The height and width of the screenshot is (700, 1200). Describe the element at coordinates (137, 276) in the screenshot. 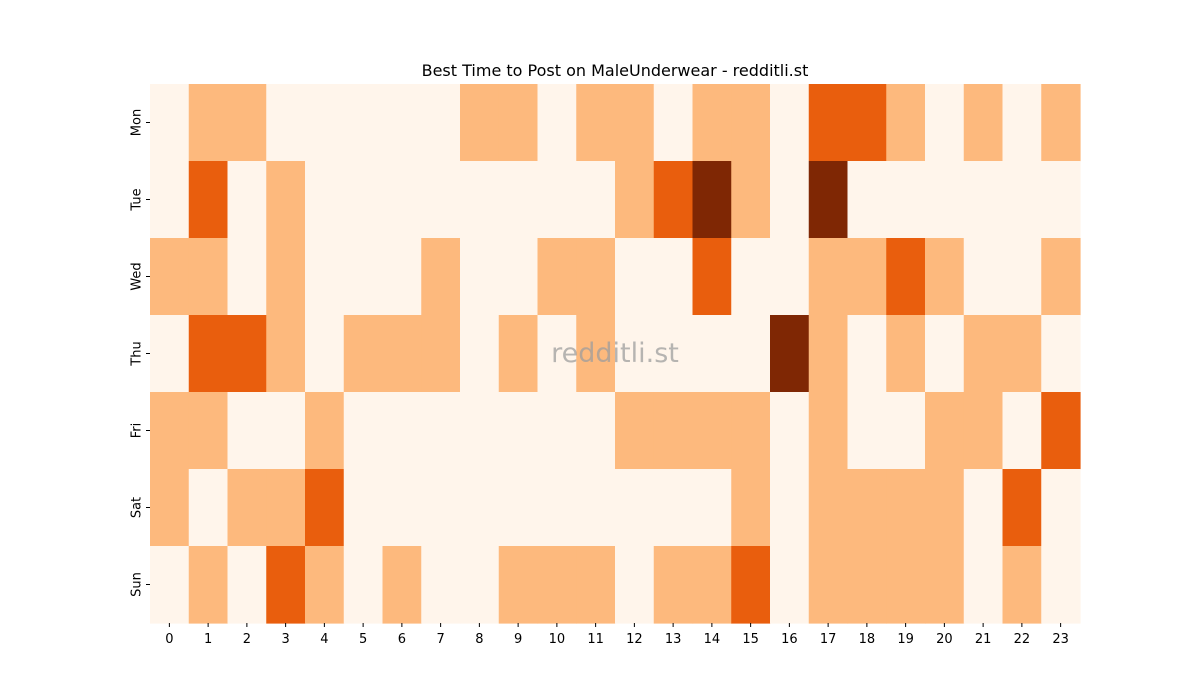

I see `y-tick-label-wed: Wed` at that location.